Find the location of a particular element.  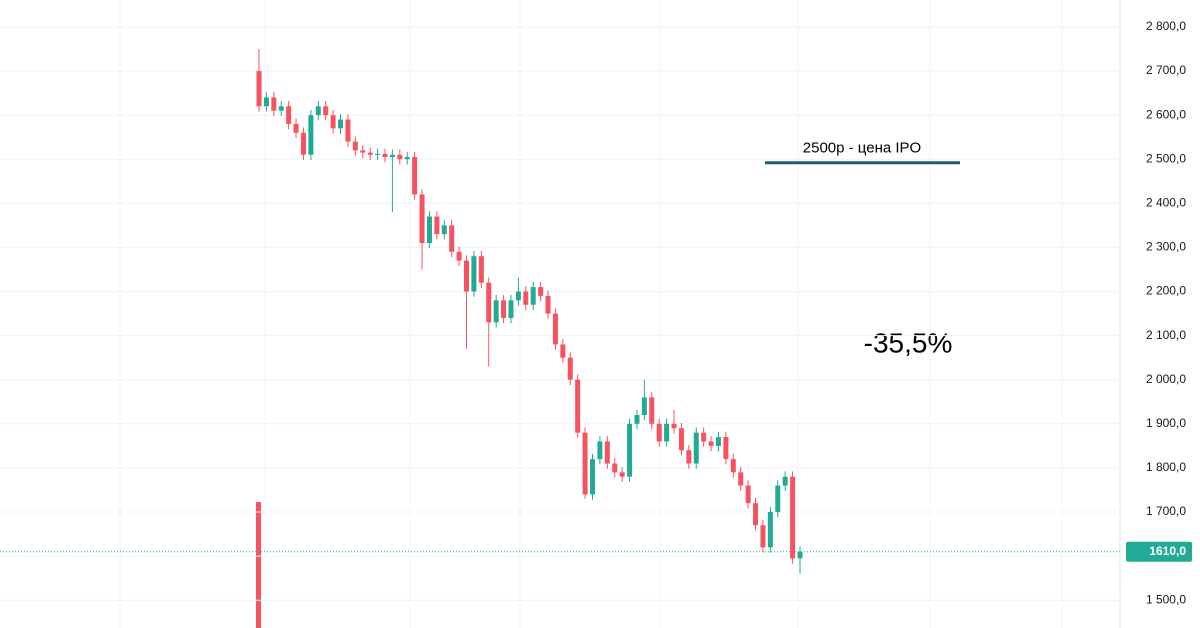

y-tick-label: 2 500,0 is located at coordinates (1166, 158).